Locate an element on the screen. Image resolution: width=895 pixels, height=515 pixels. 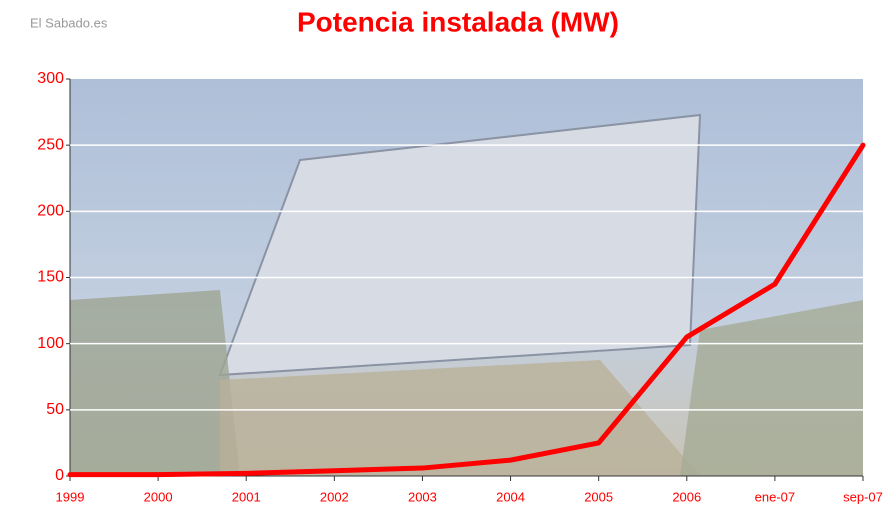
y-tick-label: 200 is located at coordinates (50, 211).